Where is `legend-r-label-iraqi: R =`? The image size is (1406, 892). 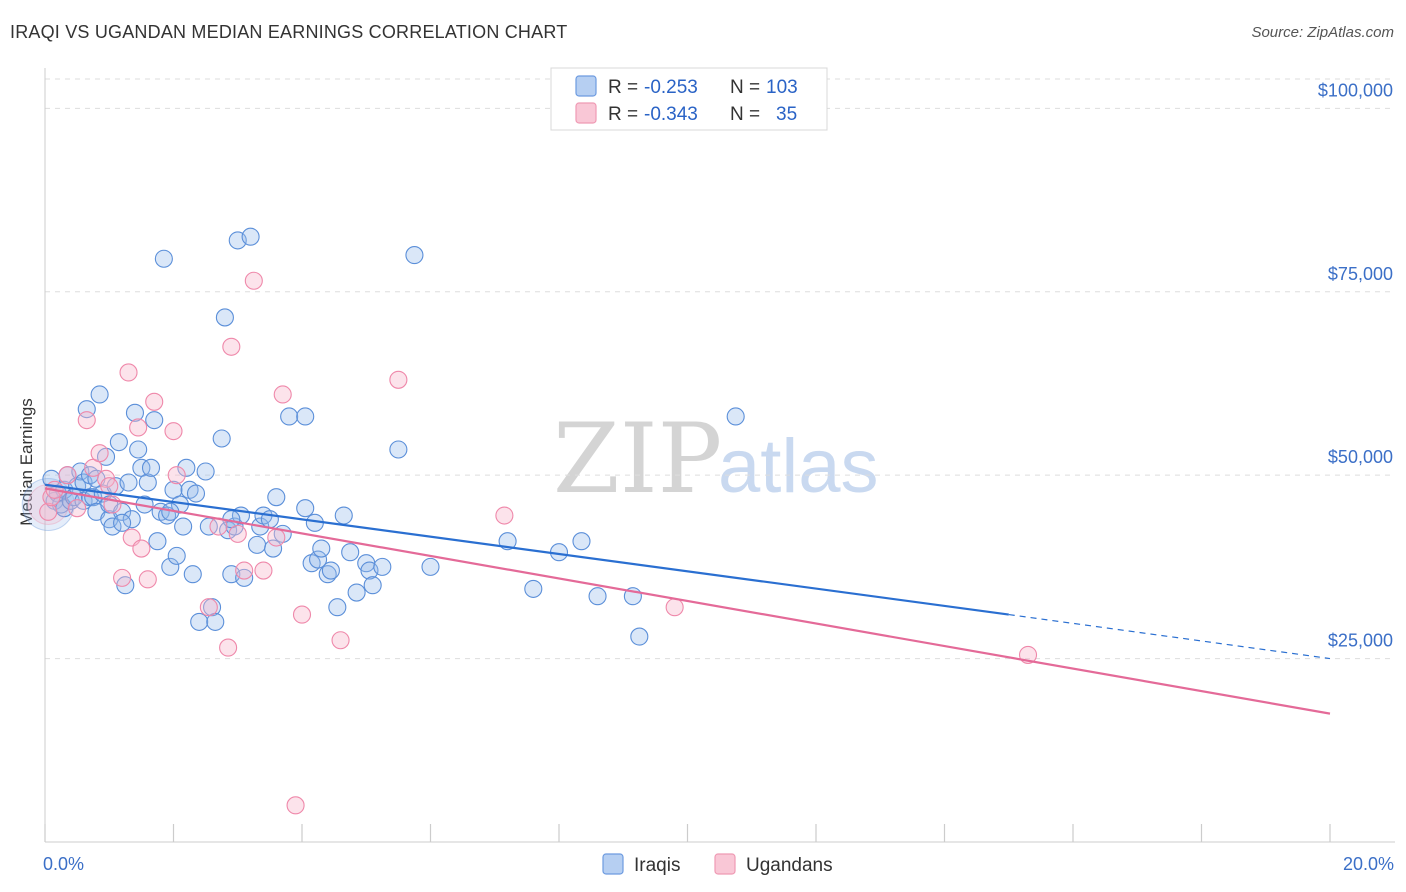
legend-r-label-iraqi: R = is located at coordinates (623, 87).